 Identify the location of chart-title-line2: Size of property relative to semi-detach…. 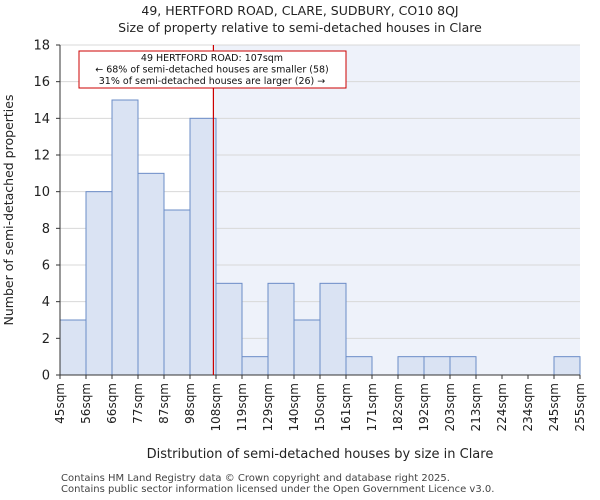
(300, 27).